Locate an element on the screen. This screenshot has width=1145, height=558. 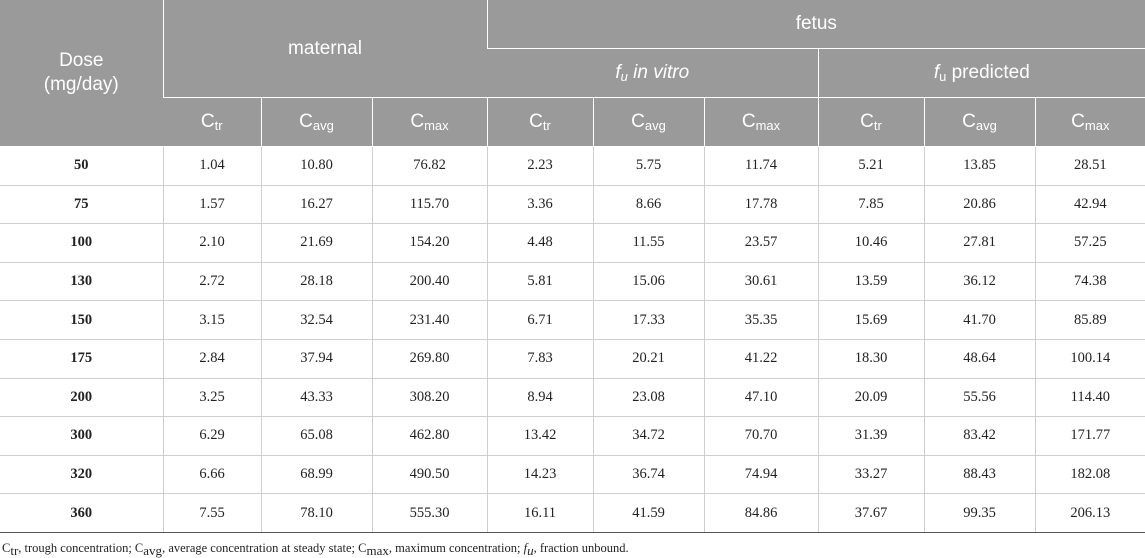
value-cell: 206.13 is located at coordinates (1089, 513).